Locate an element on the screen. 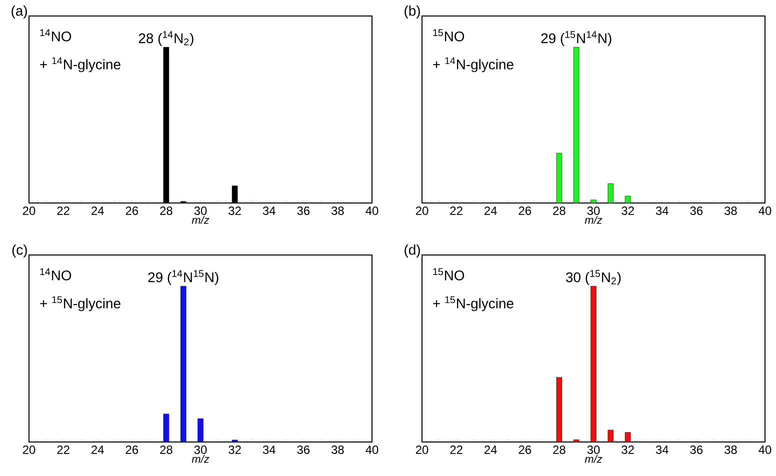 The height and width of the screenshot is (476, 776). chart-title: (b) is located at coordinates (412, 12).